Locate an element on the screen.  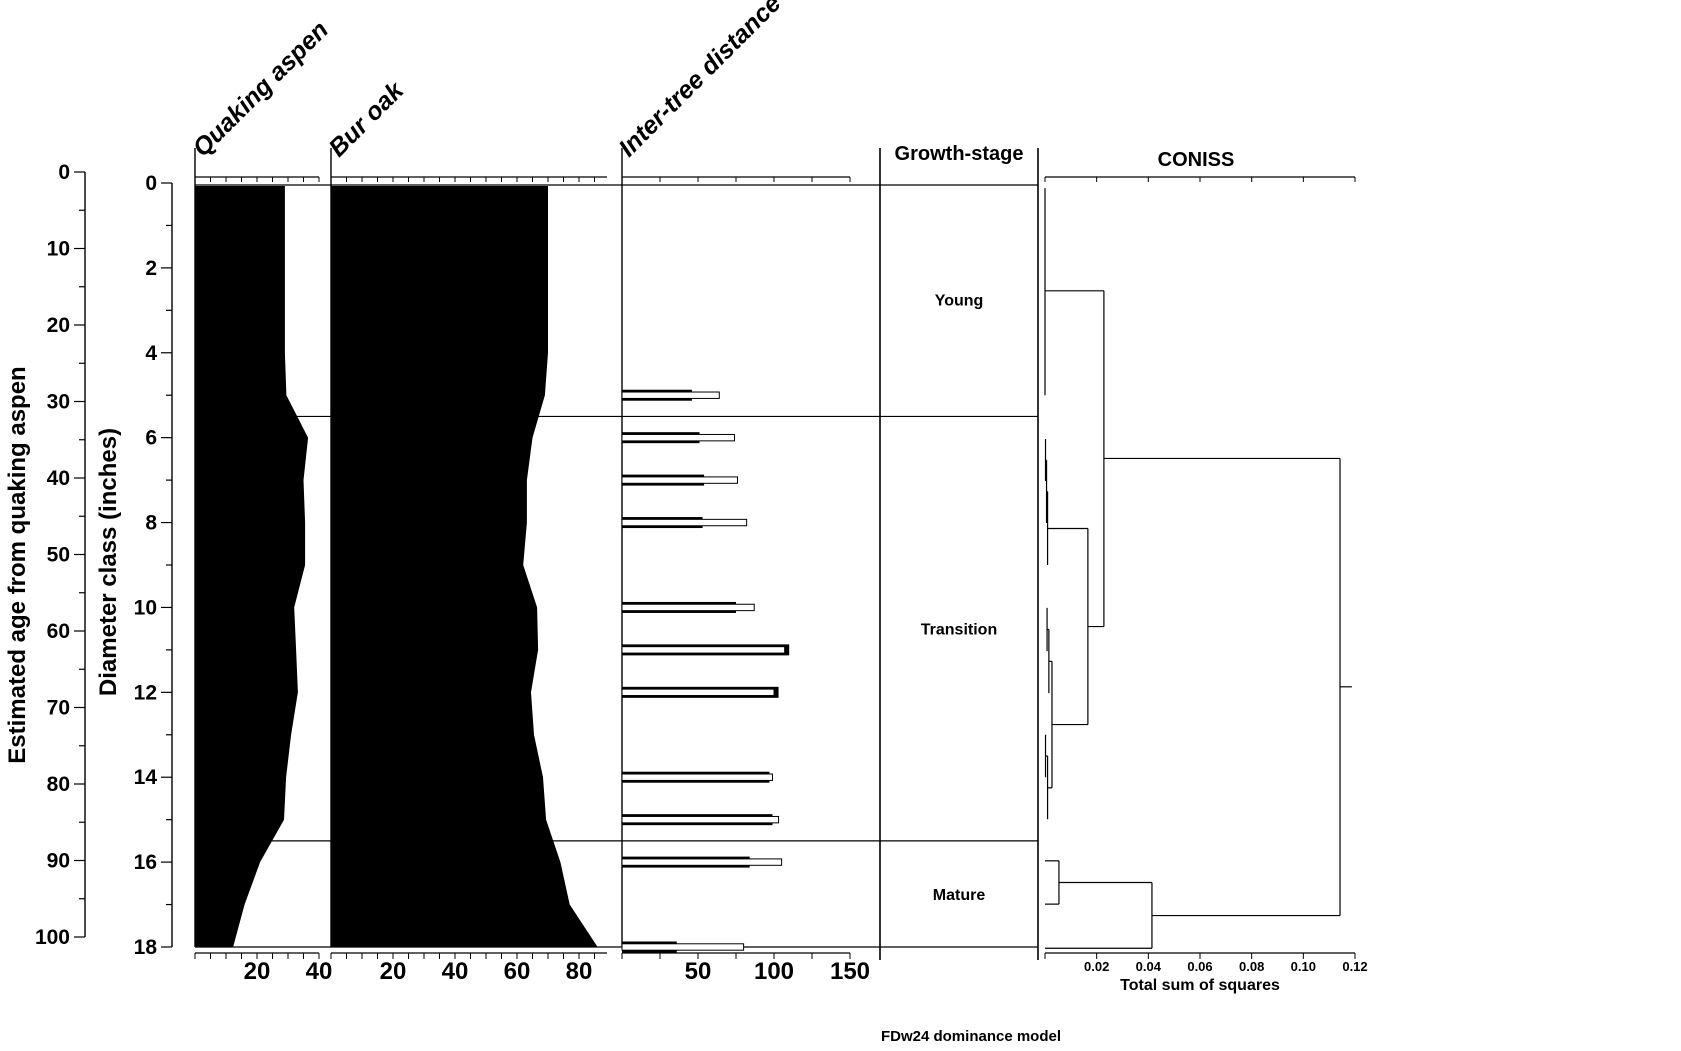
coniss-x-tick-label: 0.06 is located at coordinates (1199, 966).